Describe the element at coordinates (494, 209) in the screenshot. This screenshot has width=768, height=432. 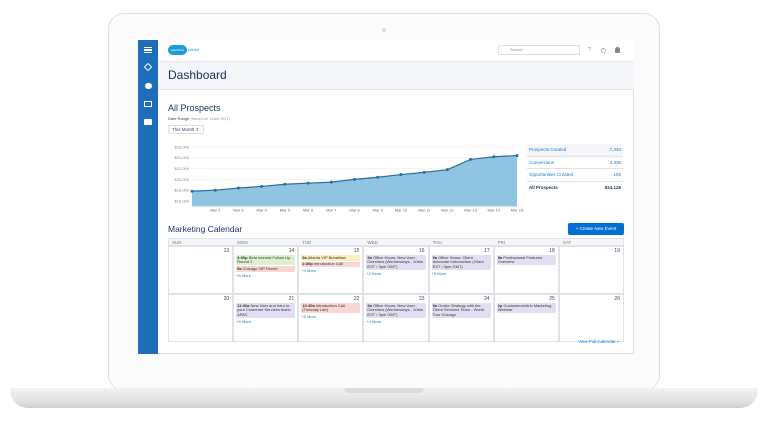
I see `x-tick-label: Mar 14` at that location.